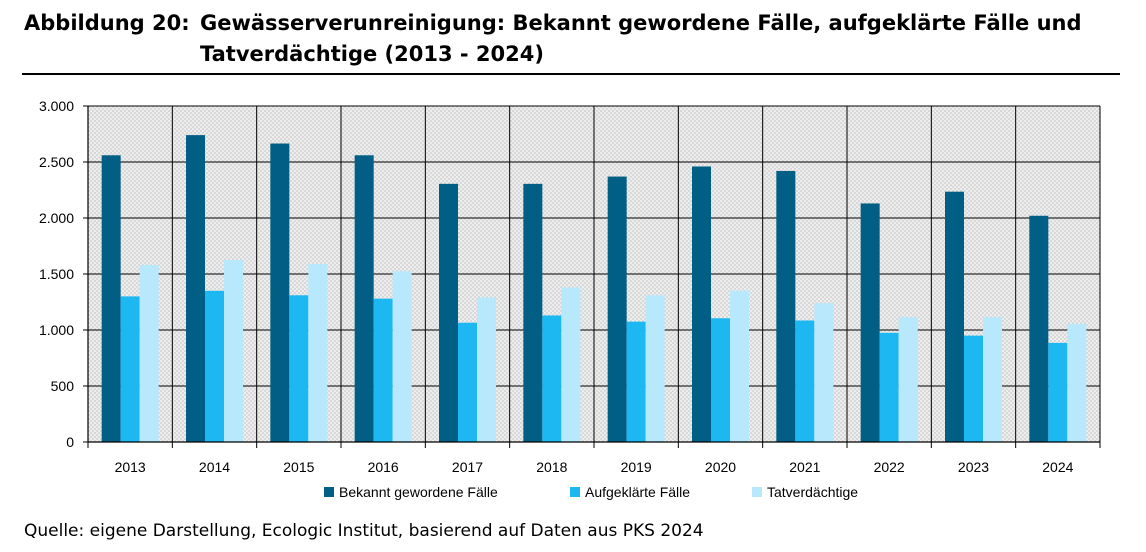 The height and width of the screenshot is (552, 1146). I want to click on bar-bekannt-2023, so click(954, 316).